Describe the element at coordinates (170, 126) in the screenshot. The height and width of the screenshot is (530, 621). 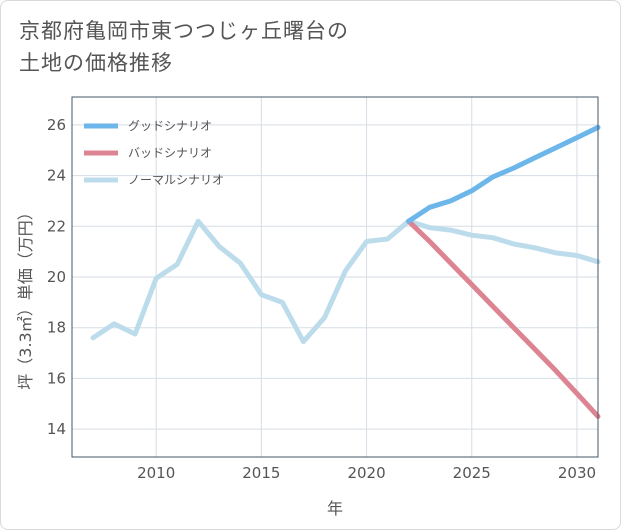
I see `legend-label-good: グッドシナリオ` at that location.